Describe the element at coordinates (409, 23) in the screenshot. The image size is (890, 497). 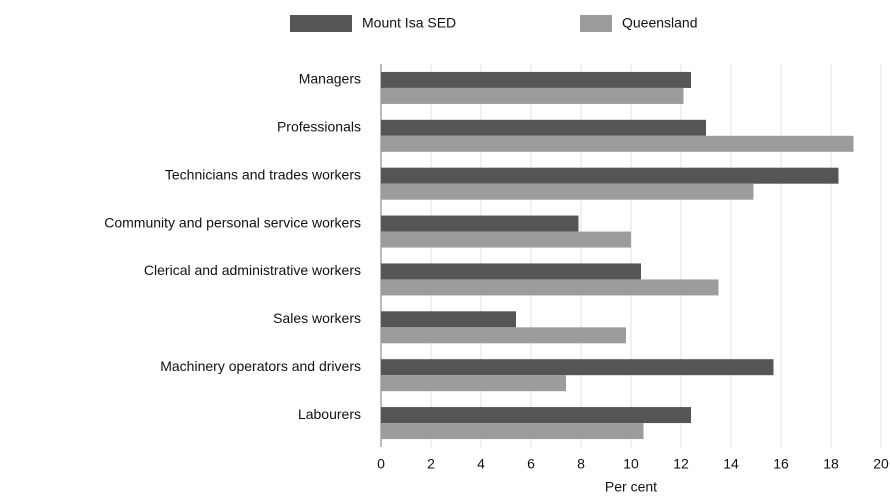
I see `legend-label: Mount Isa SED` at that location.